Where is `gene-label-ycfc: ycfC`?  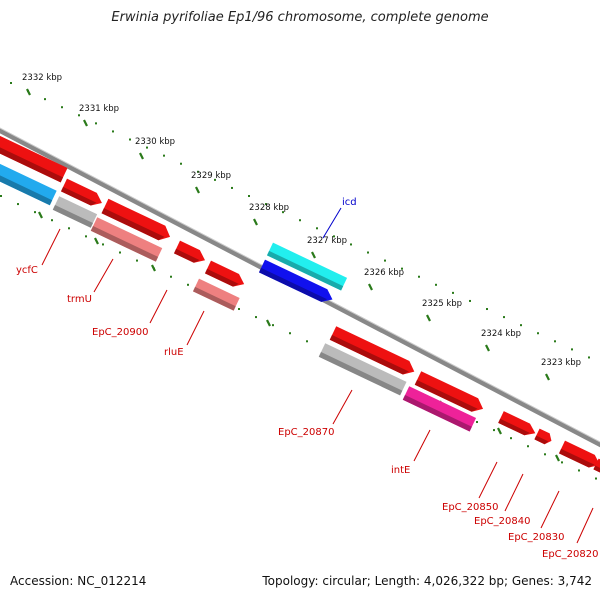
gene-label-ycfc: ycfC is located at coordinates (38, 252).